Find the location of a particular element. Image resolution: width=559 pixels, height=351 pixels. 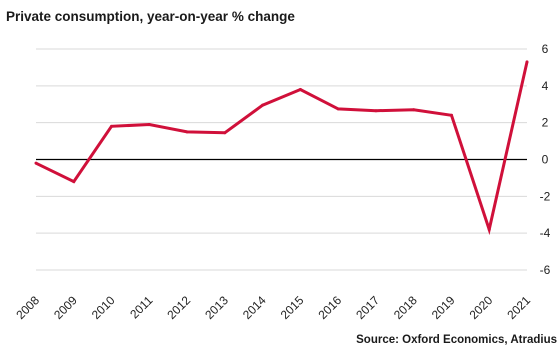

y-tick-label: -6 is located at coordinates (545, 270).